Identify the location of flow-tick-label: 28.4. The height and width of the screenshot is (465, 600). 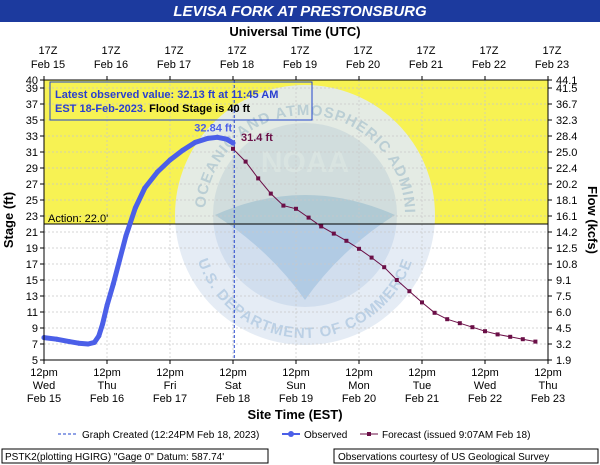
(566, 137).